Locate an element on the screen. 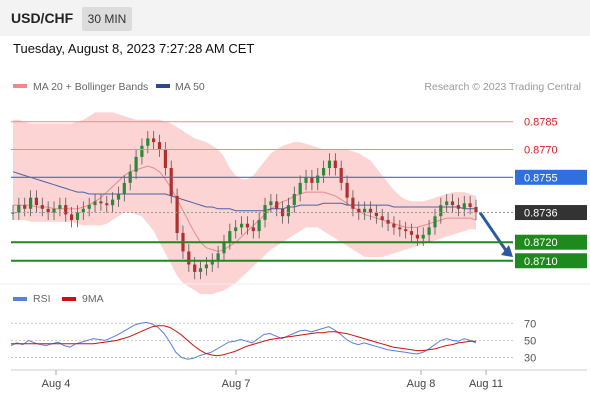 This screenshot has height=400, width=590. bb-legend-label: MA 20 + Bollinger Bands is located at coordinates (90, 87).